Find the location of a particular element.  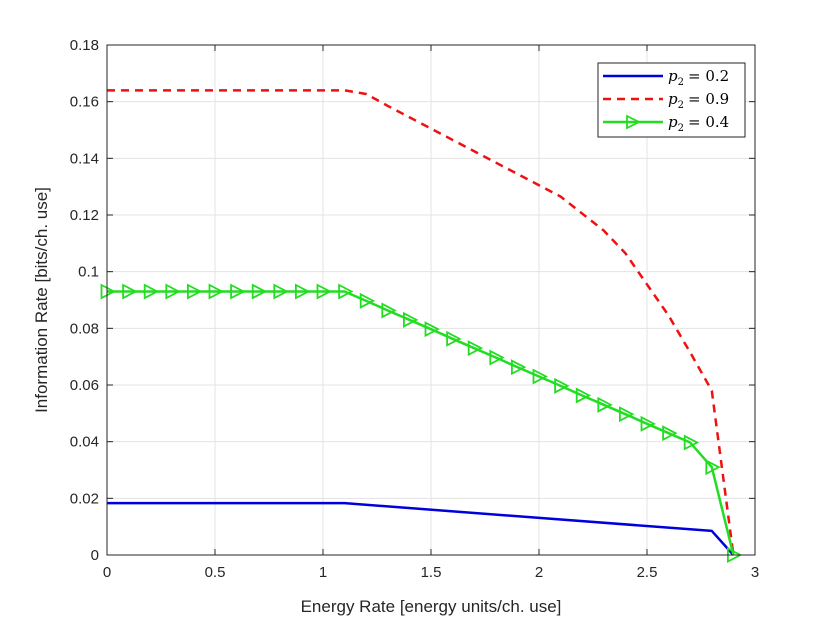

y-tick-label: 0 is located at coordinates (95, 555).